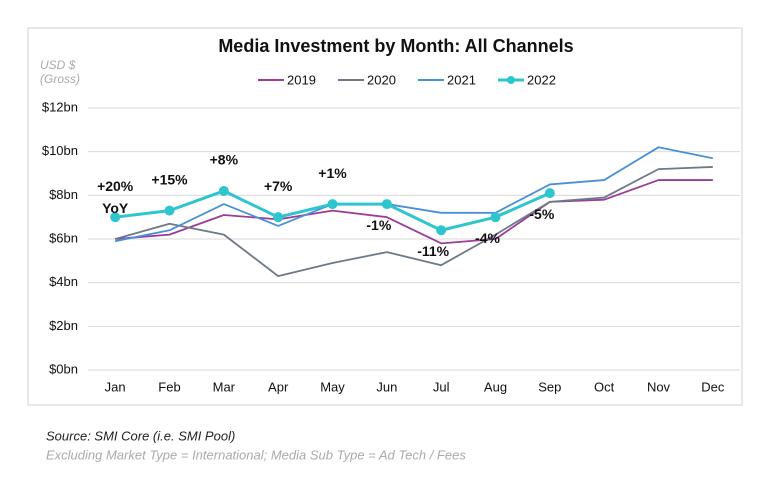  I want to click on y-tick-label: $4bn, so click(63, 281).